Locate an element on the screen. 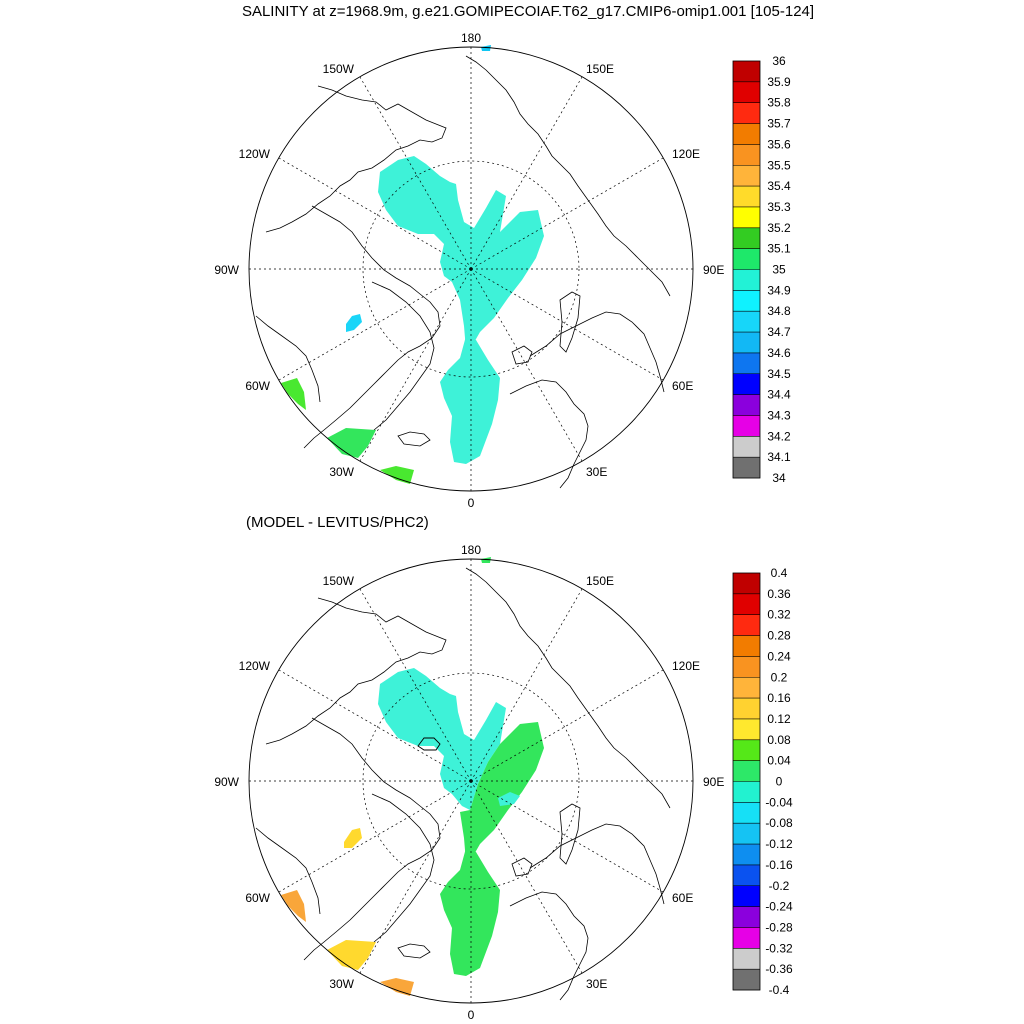 This screenshot has width=1024, height=1024. difference-colorbar-tick-label: -0.2 is located at coordinates (779, 886).